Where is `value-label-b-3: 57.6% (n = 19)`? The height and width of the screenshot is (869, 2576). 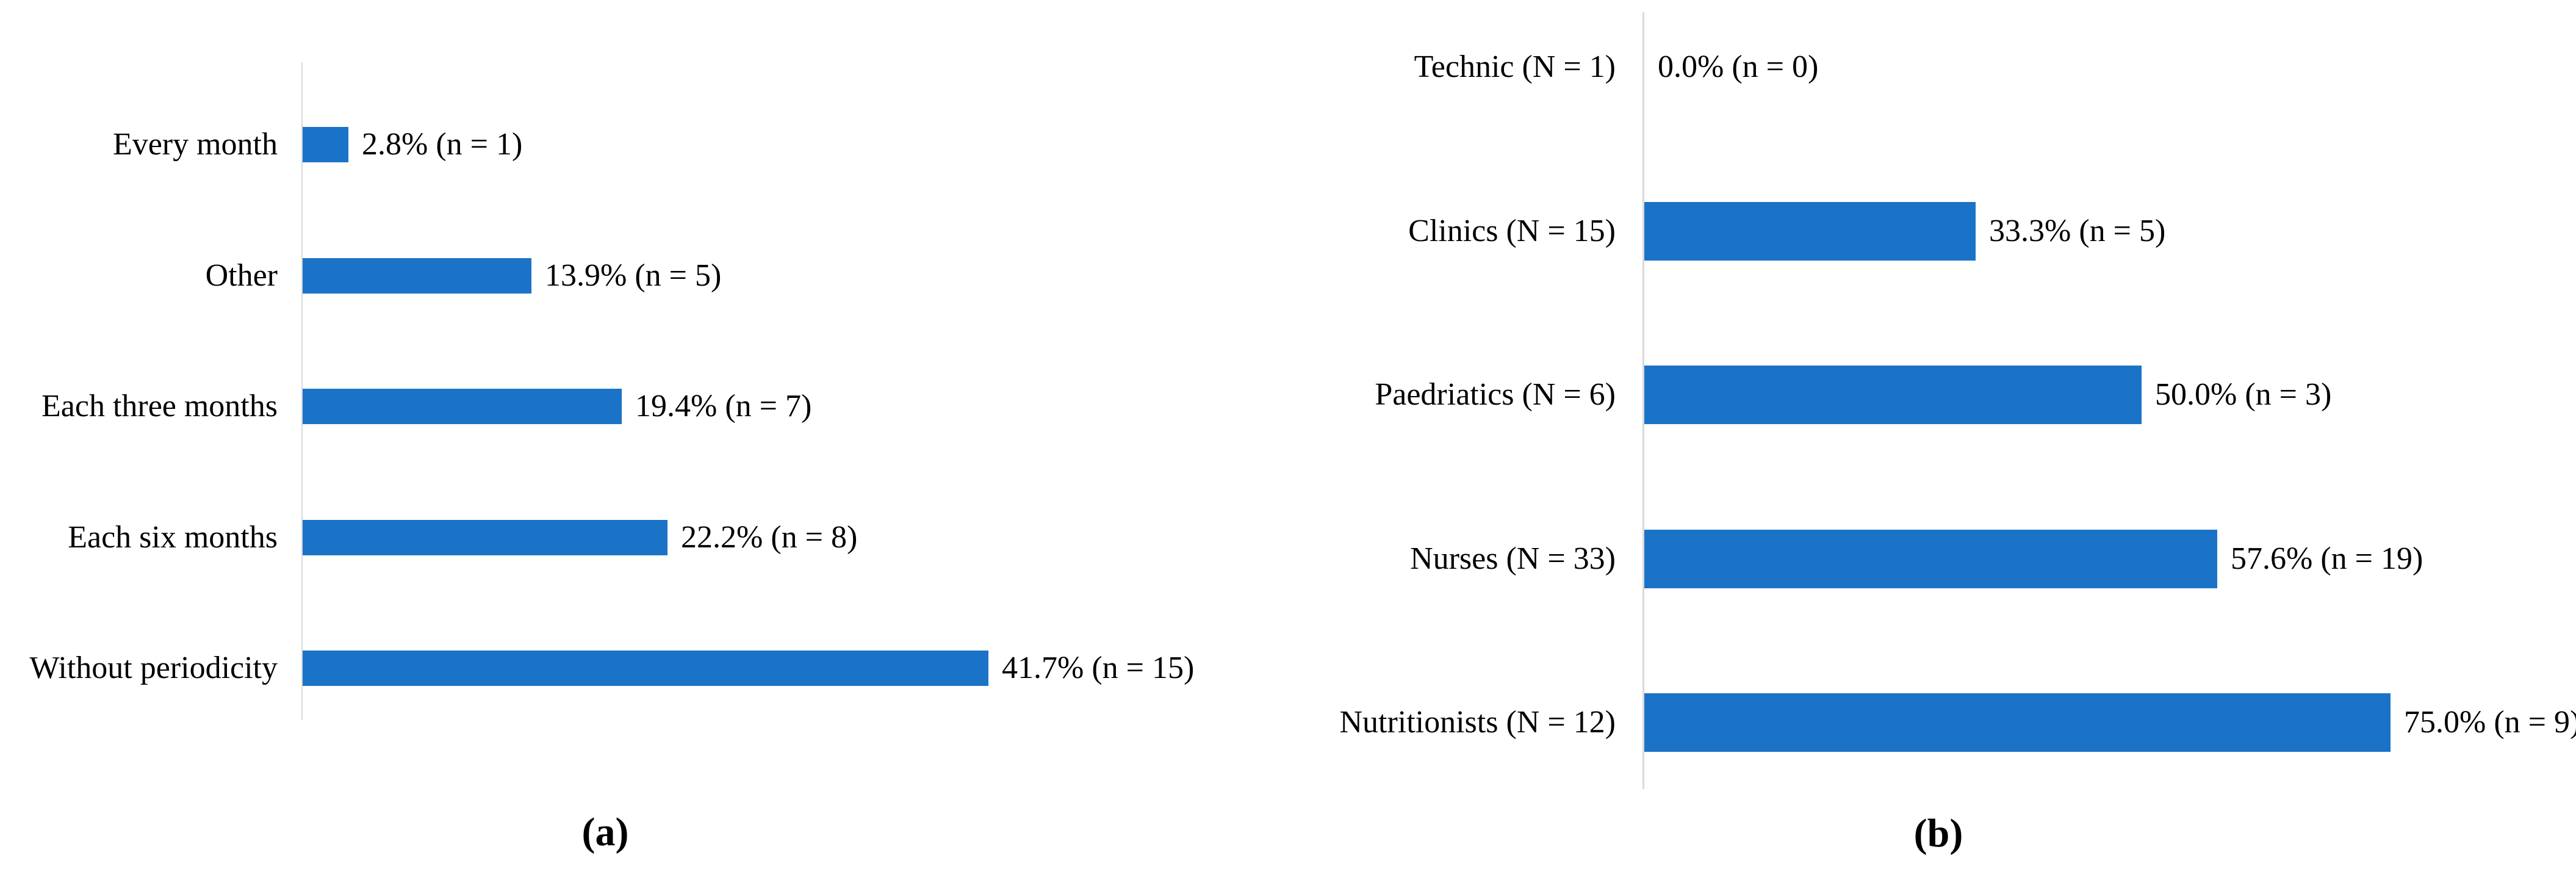
value-label-b-3: 57.6% (n = 19) is located at coordinates (2327, 558).